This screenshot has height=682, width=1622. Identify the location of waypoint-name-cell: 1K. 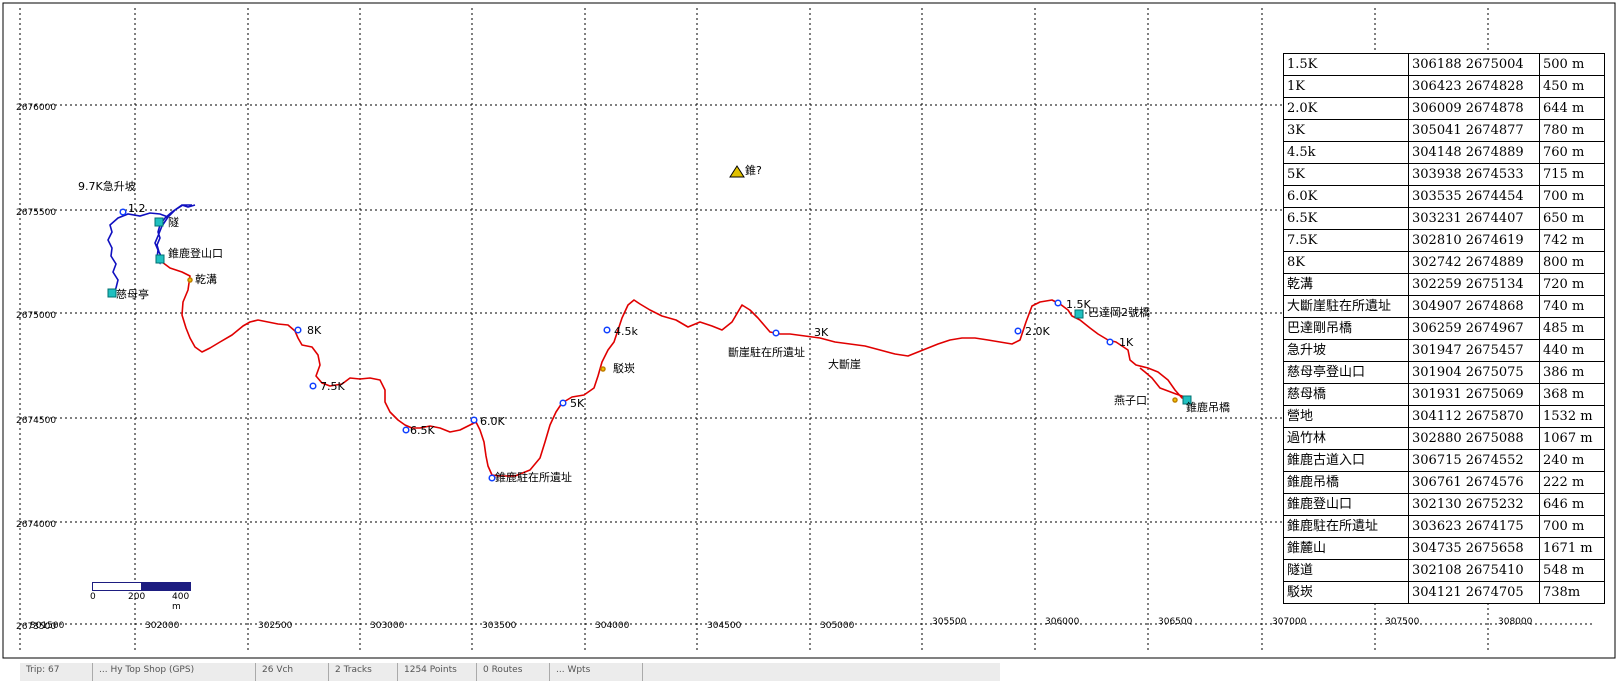
(1346, 86).